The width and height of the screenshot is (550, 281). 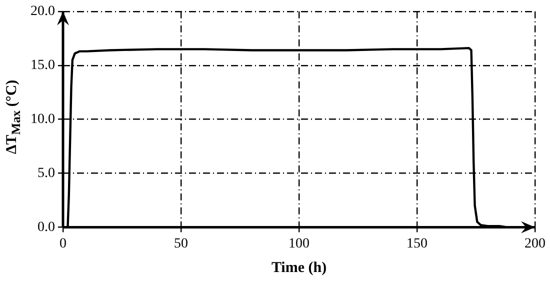 I want to click on x-tick-label: 100, so click(x=299, y=244).